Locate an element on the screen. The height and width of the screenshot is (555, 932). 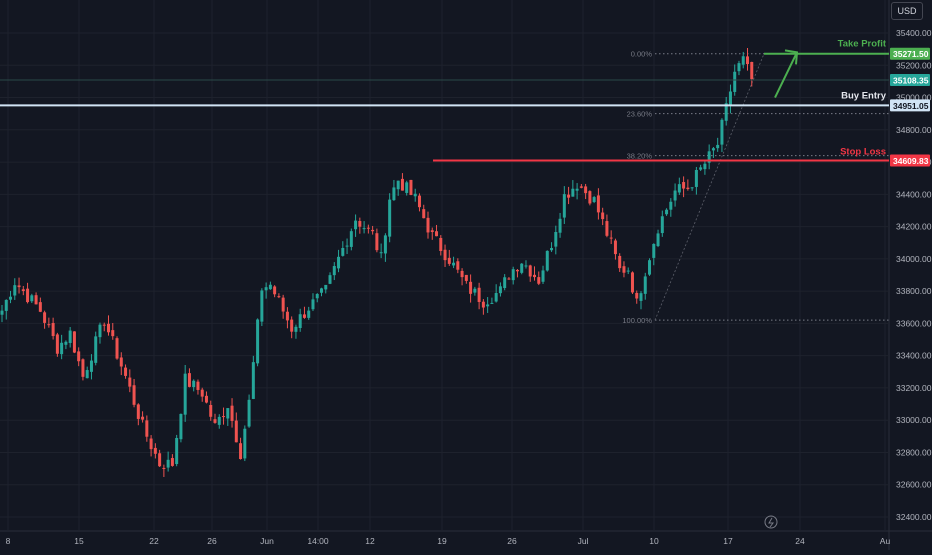
fib-level-label: 23.60% is located at coordinates (640, 114).